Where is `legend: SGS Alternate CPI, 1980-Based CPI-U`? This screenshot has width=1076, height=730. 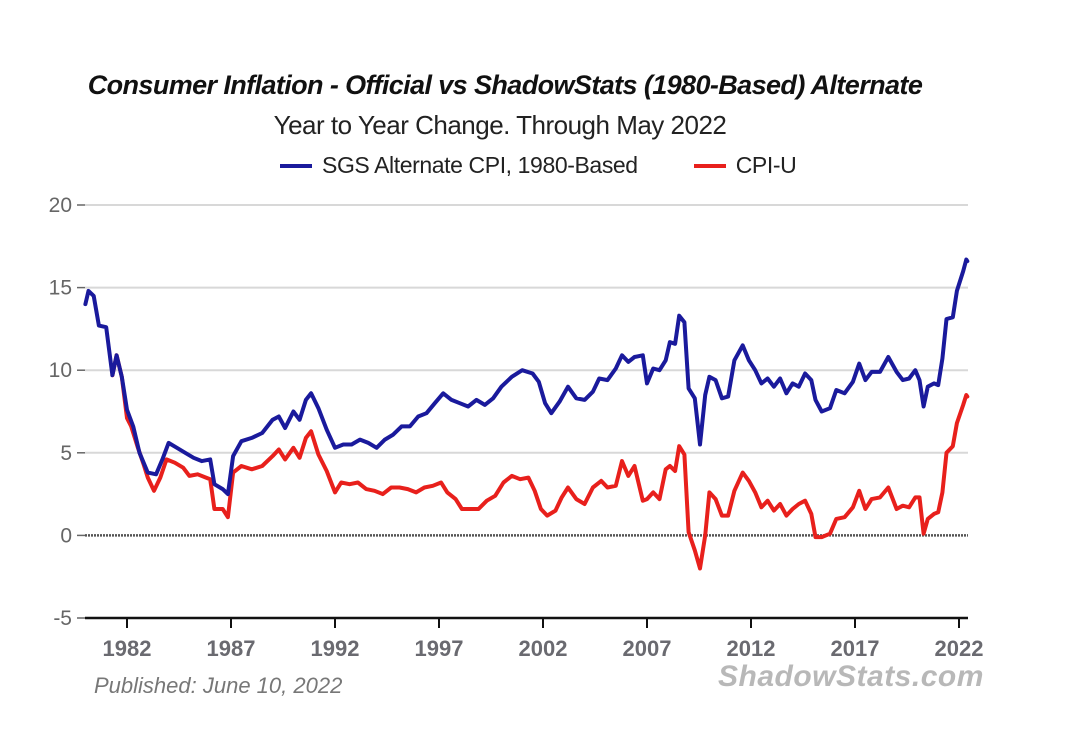 legend: SGS Alternate CPI, 1980-Based CPI-U is located at coordinates (566, 165).